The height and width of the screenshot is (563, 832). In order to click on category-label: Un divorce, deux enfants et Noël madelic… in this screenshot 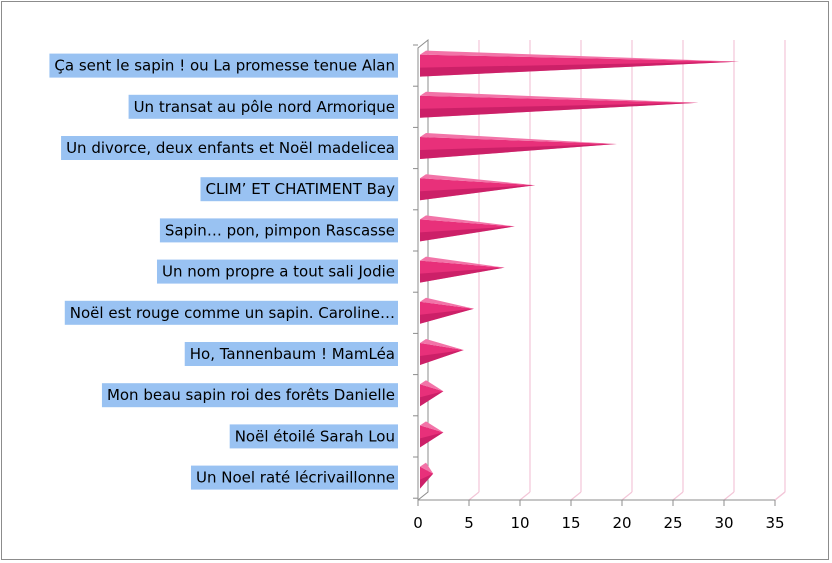, I will do `click(230, 148)`.